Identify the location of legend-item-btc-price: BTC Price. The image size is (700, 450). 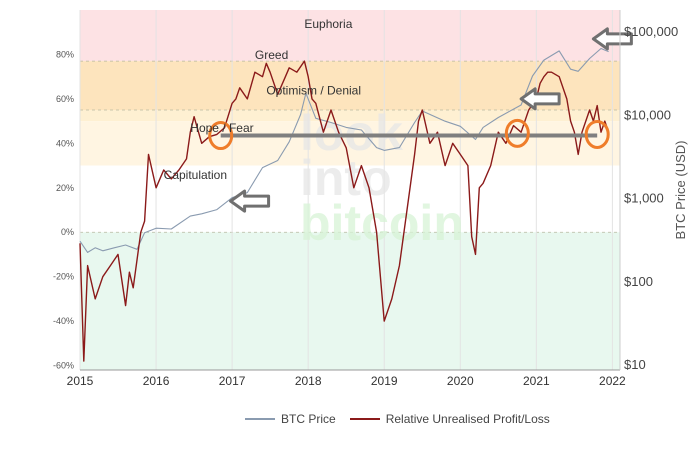
(290, 419).